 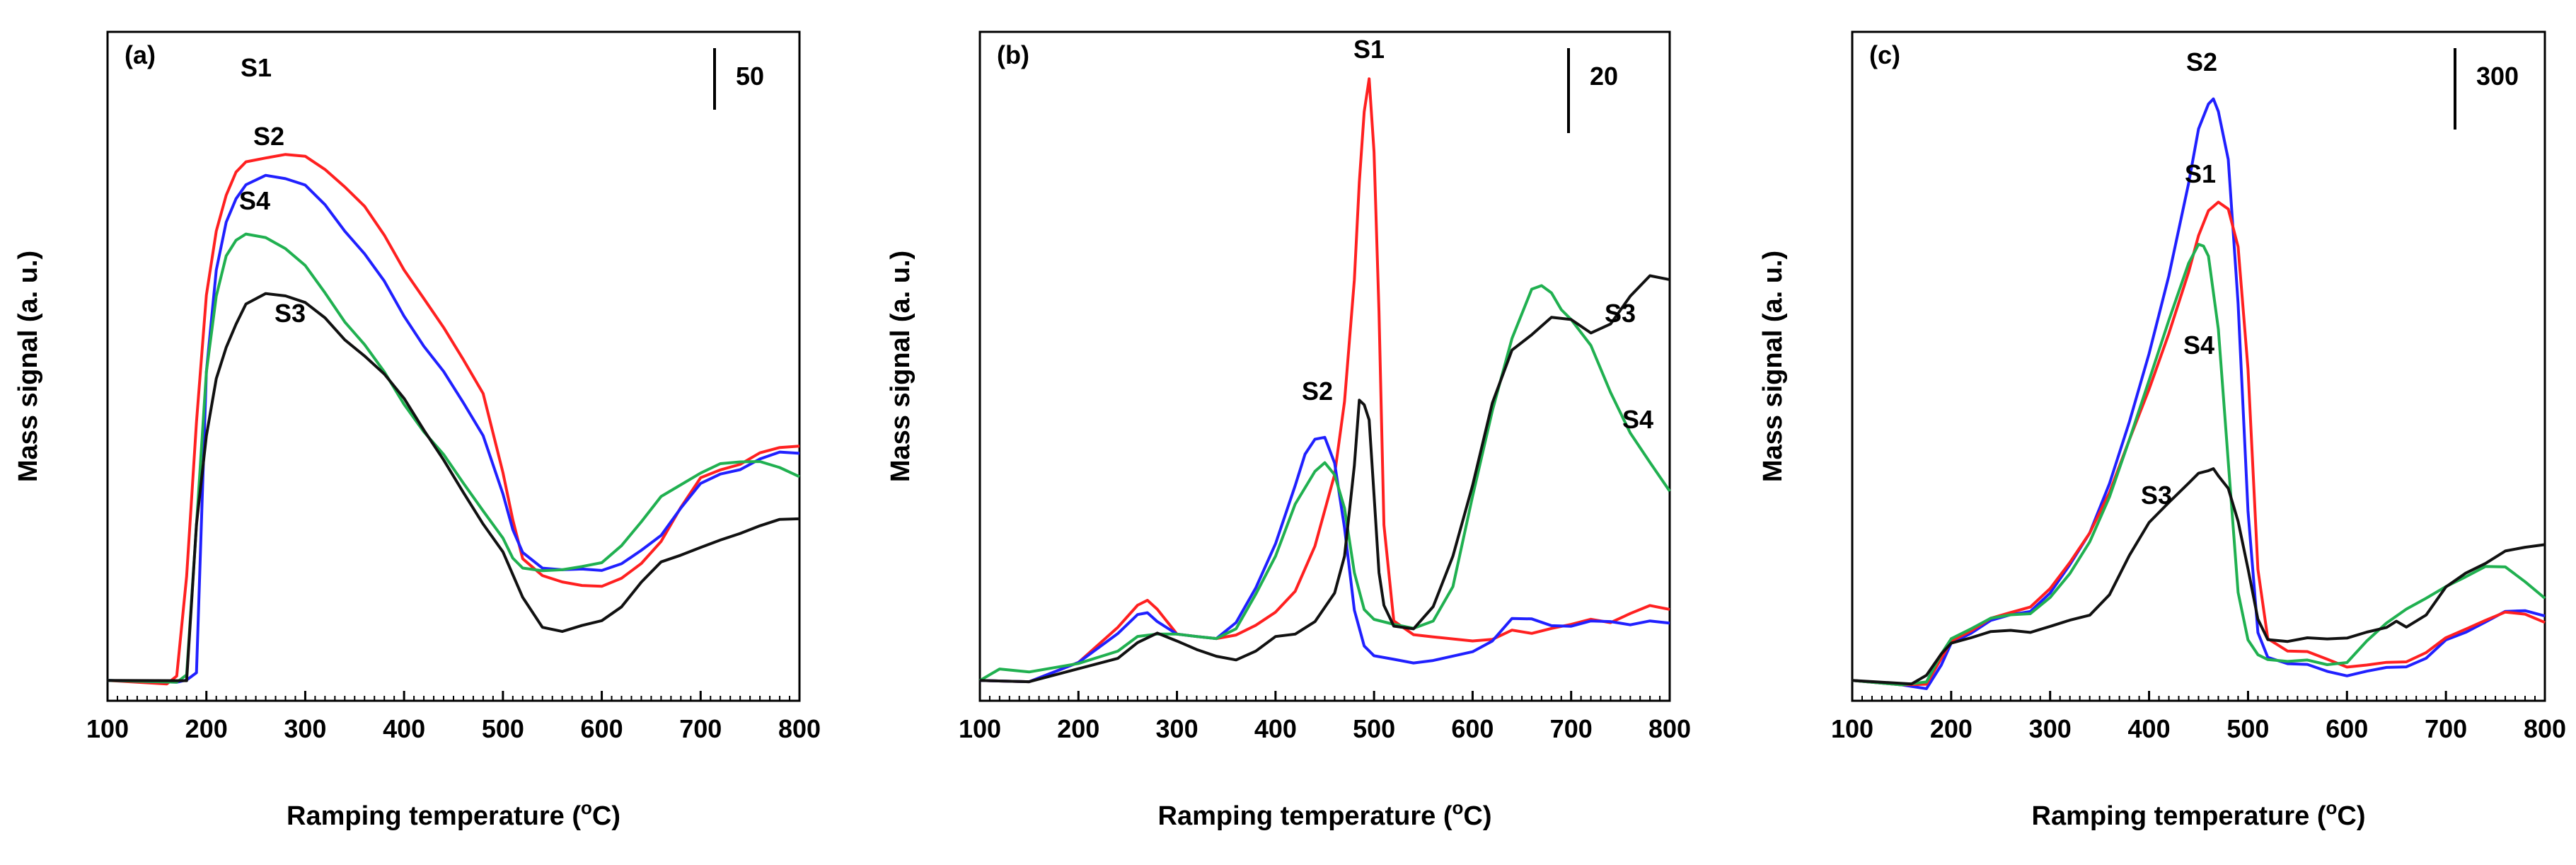 What do you see at coordinates (750, 76) in the screenshot?
I see `scale-bar-label: 50` at bounding box center [750, 76].